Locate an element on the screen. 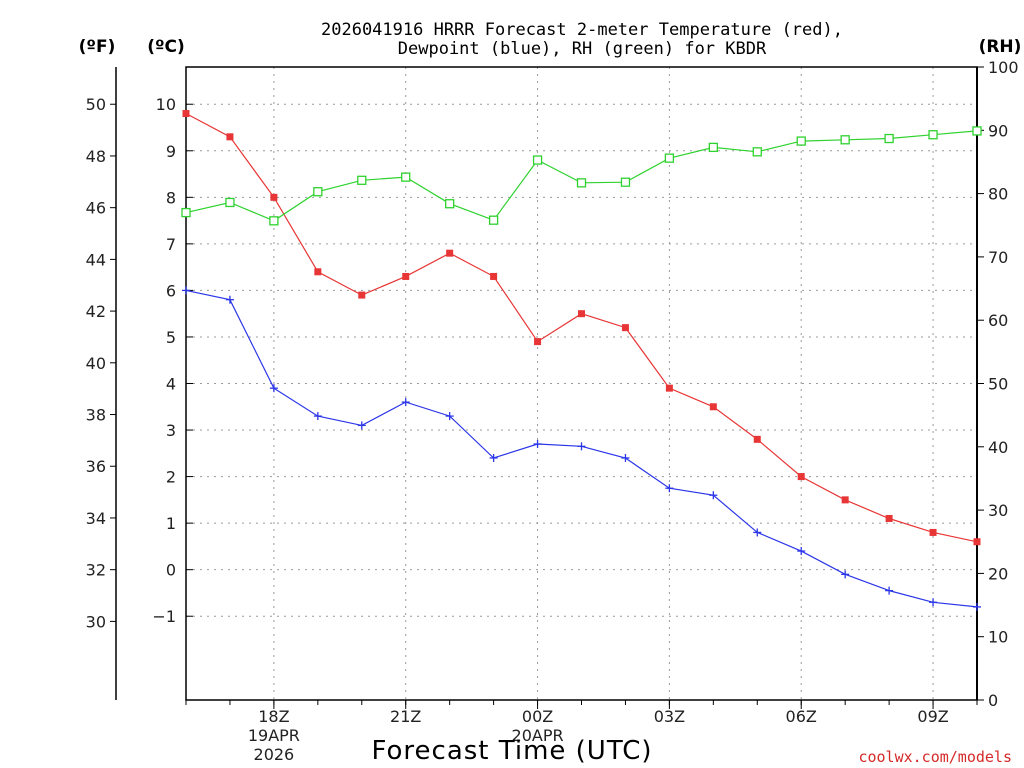  fahrenheit-tick-label: 46 is located at coordinates (96, 208).